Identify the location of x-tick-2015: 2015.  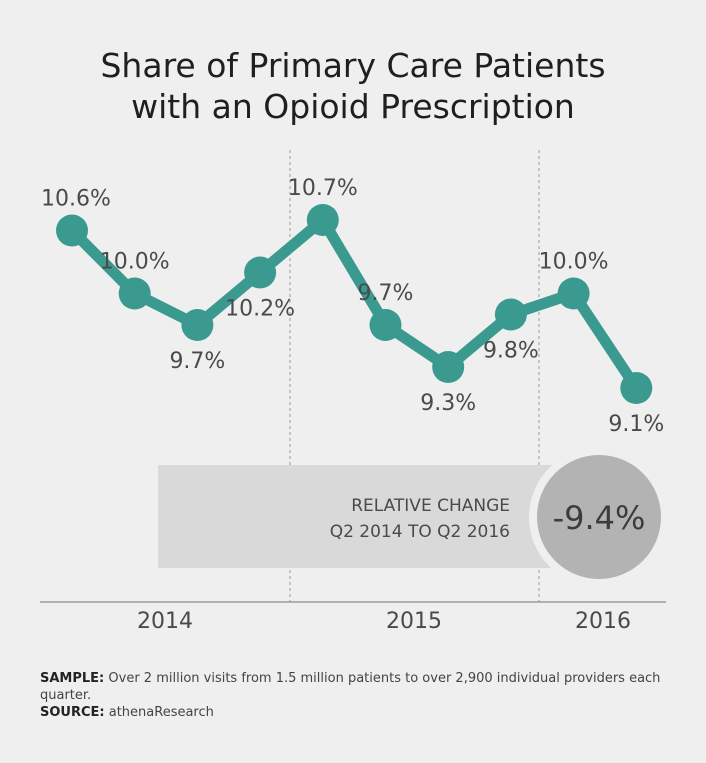
(414, 621).